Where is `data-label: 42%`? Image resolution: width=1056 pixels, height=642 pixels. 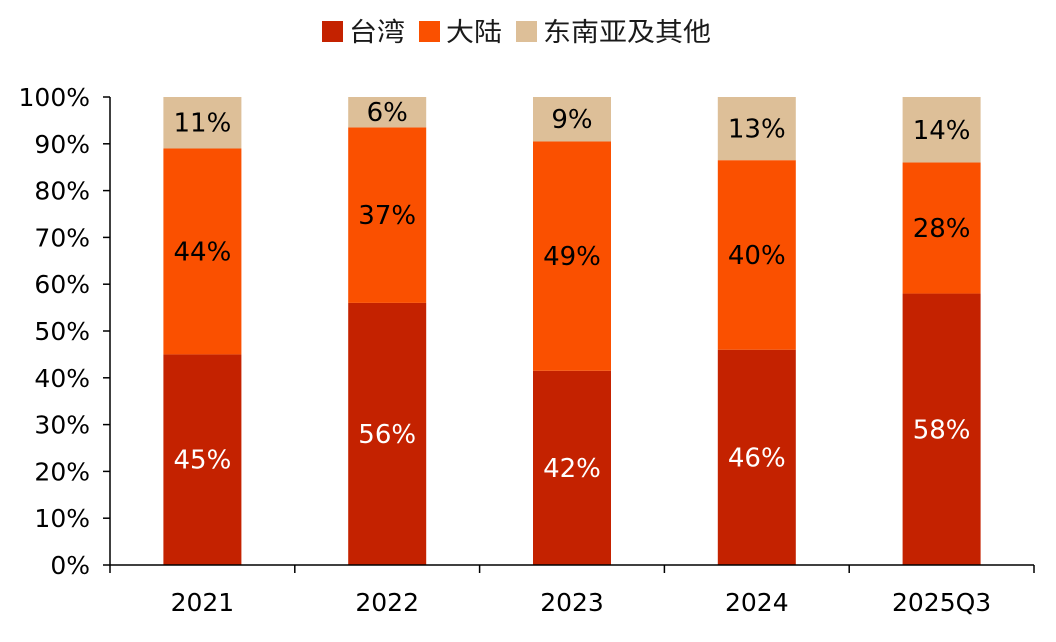 data-label: 42% is located at coordinates (572, 469).